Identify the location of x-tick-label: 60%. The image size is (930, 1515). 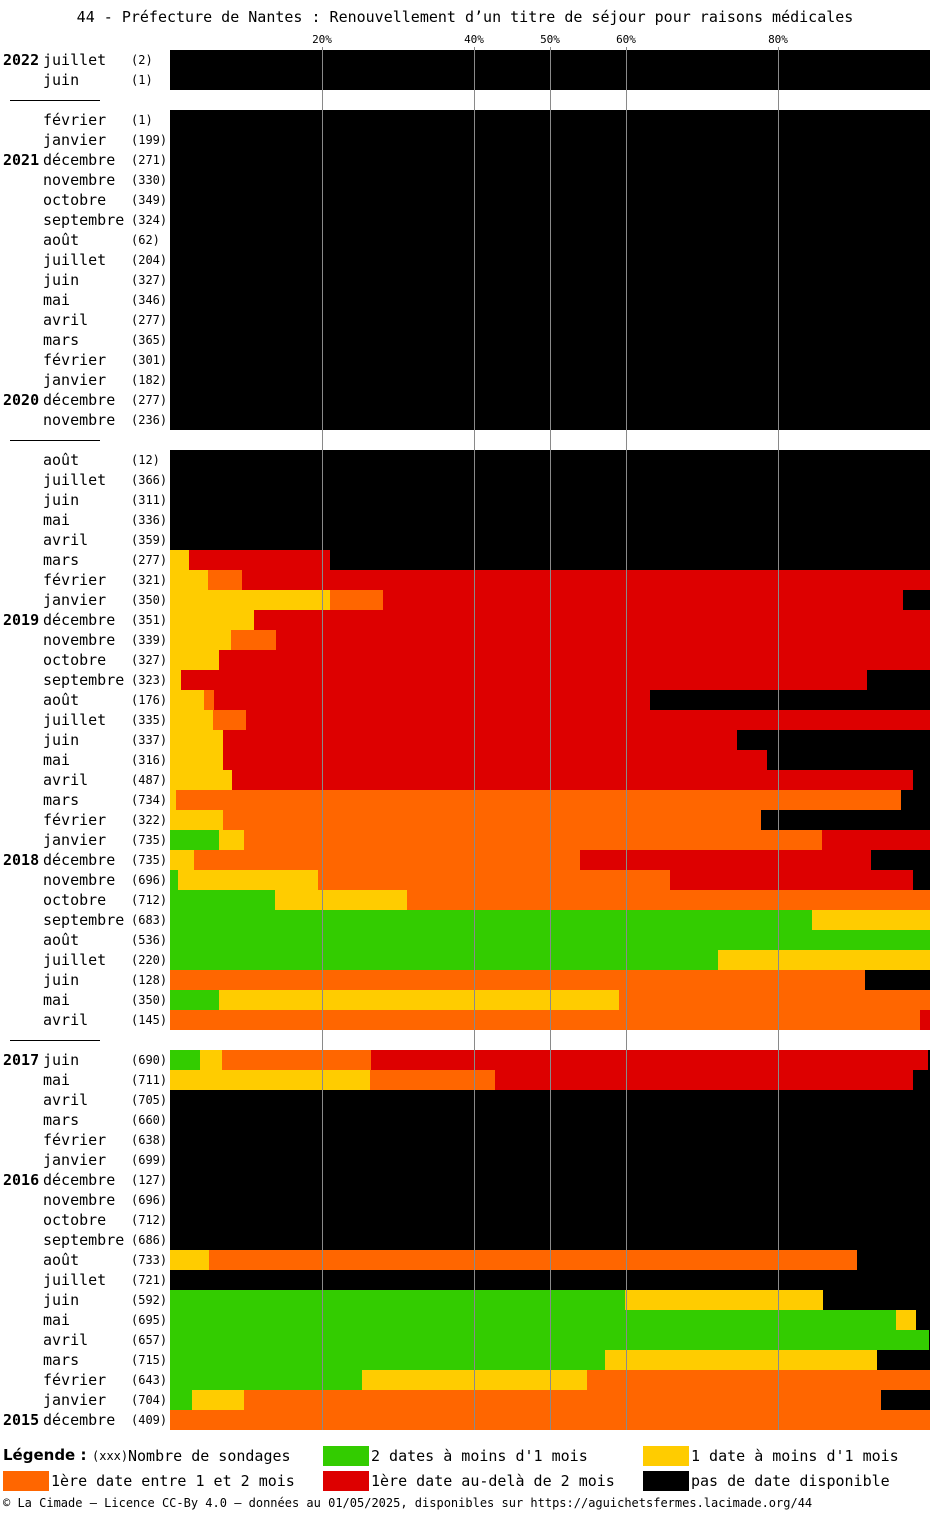
(626, 39).